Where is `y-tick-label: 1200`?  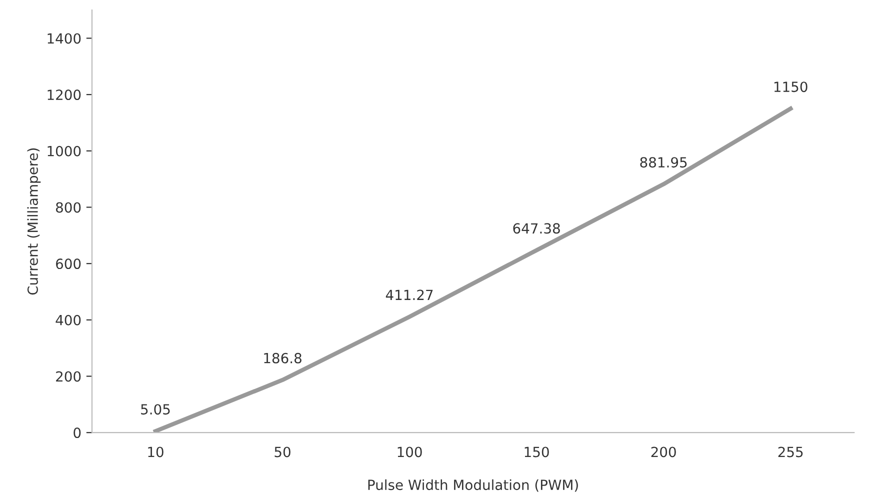 y-tick-label: 1200 is located at coordinates (64, 95).